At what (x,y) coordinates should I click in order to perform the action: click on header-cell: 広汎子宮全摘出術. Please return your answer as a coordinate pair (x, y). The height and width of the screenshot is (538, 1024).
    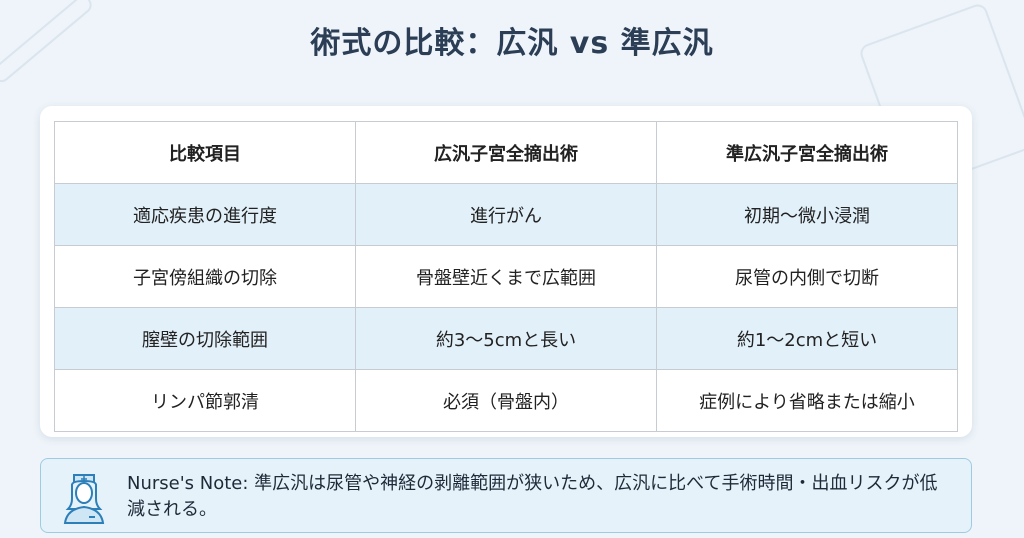
    Looking at the image, I should click on (506, 152).